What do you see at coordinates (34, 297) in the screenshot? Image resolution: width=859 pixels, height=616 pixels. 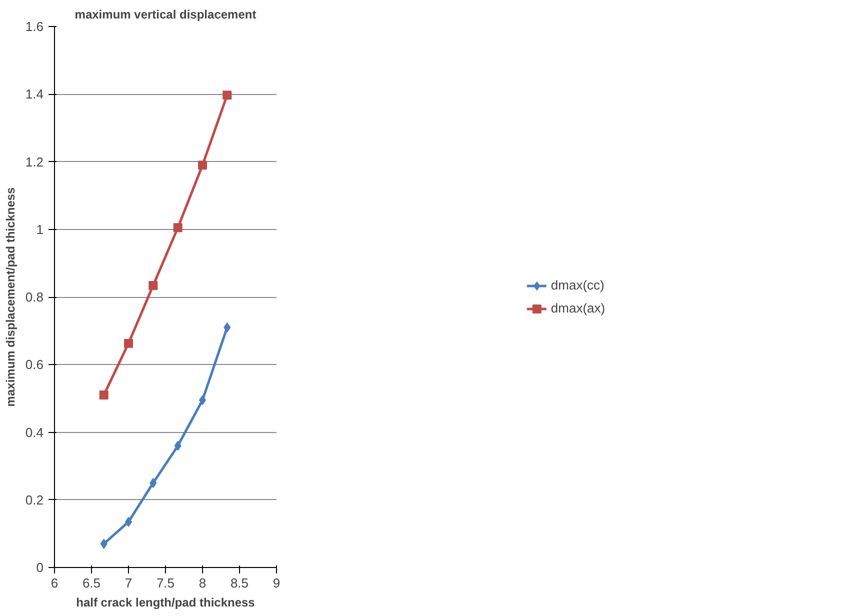 I see `y-tick-label: 0.8` at bounding box center [34, 297].